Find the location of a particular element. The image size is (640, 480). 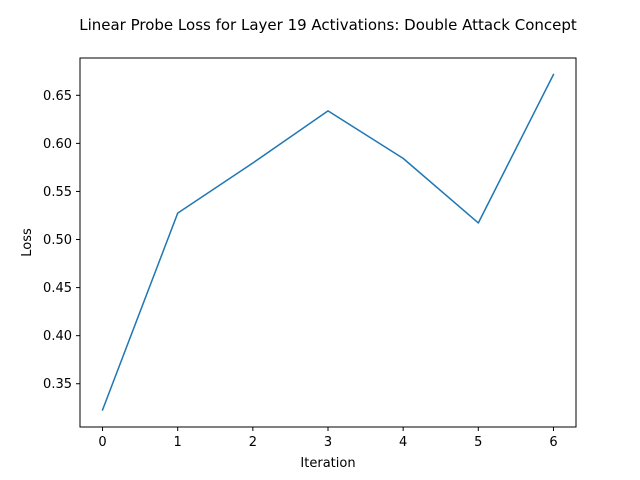

y-tick-label: 0.65 is located at coordinates (57, 96).